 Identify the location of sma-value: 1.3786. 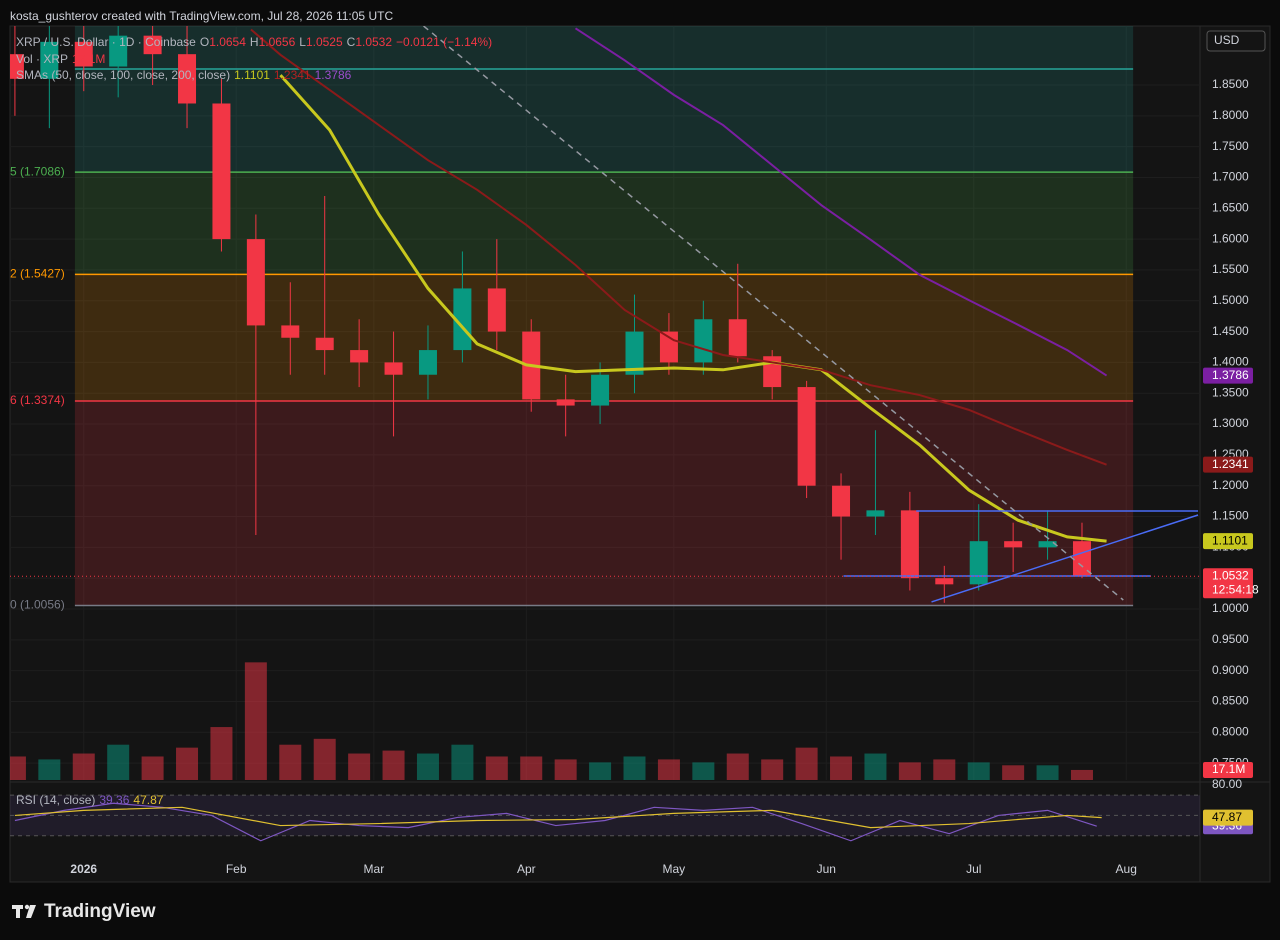
(333, 75).